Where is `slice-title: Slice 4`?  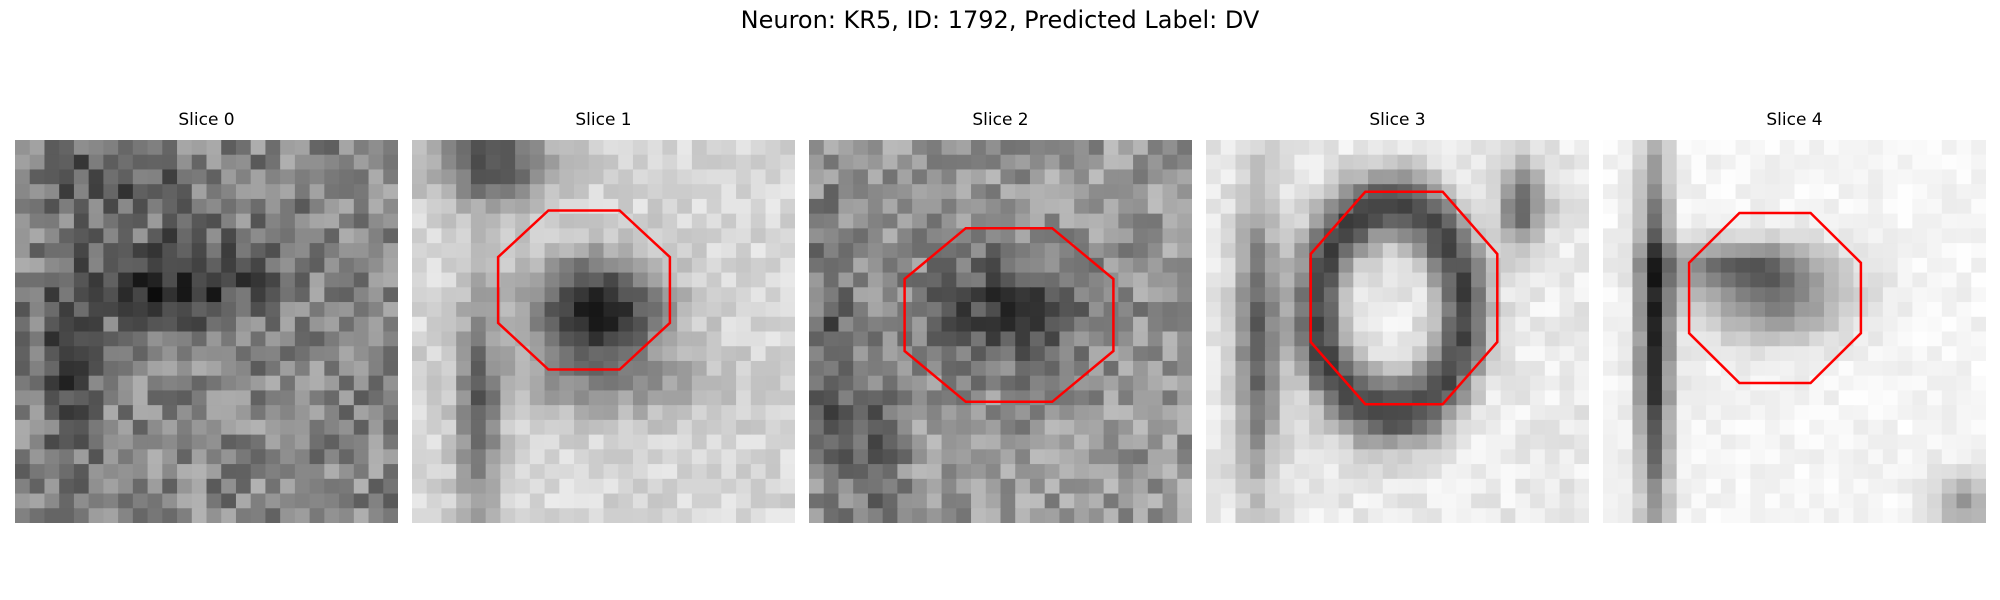 slice-title: Slice 4 is located at coordinates (1794, 120).